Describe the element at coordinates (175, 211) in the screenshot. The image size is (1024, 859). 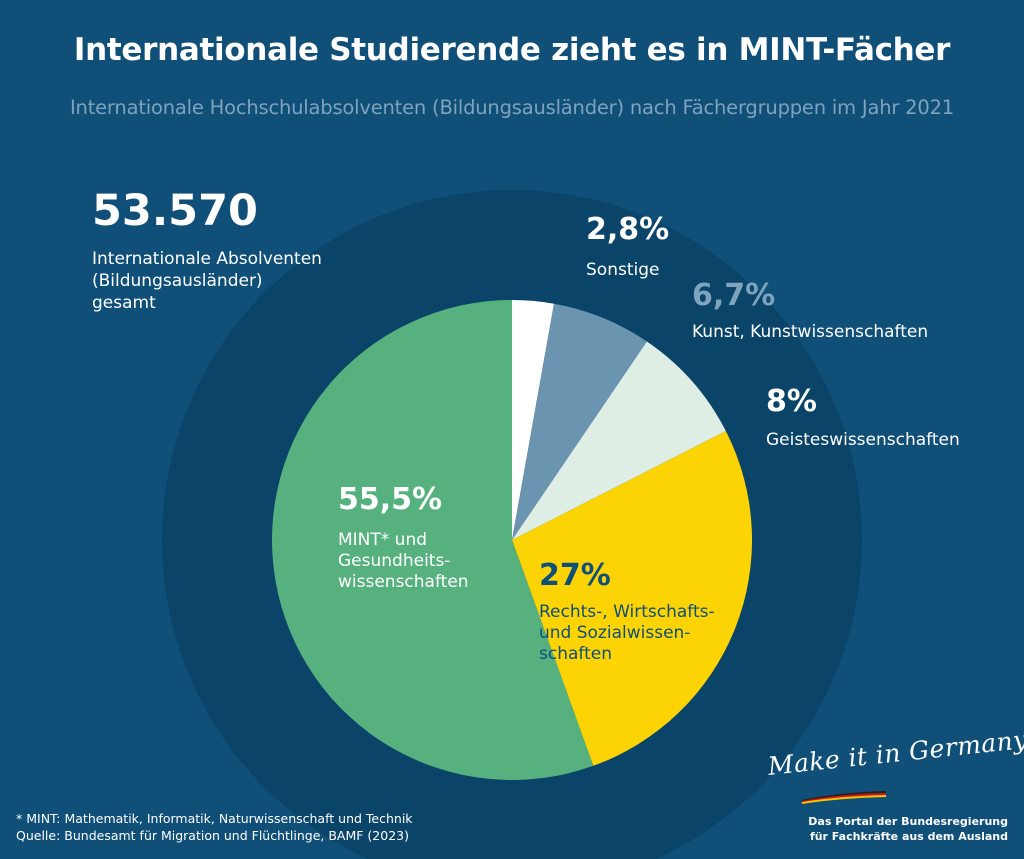
I see `total-graduates-value: 53.570` at that location.